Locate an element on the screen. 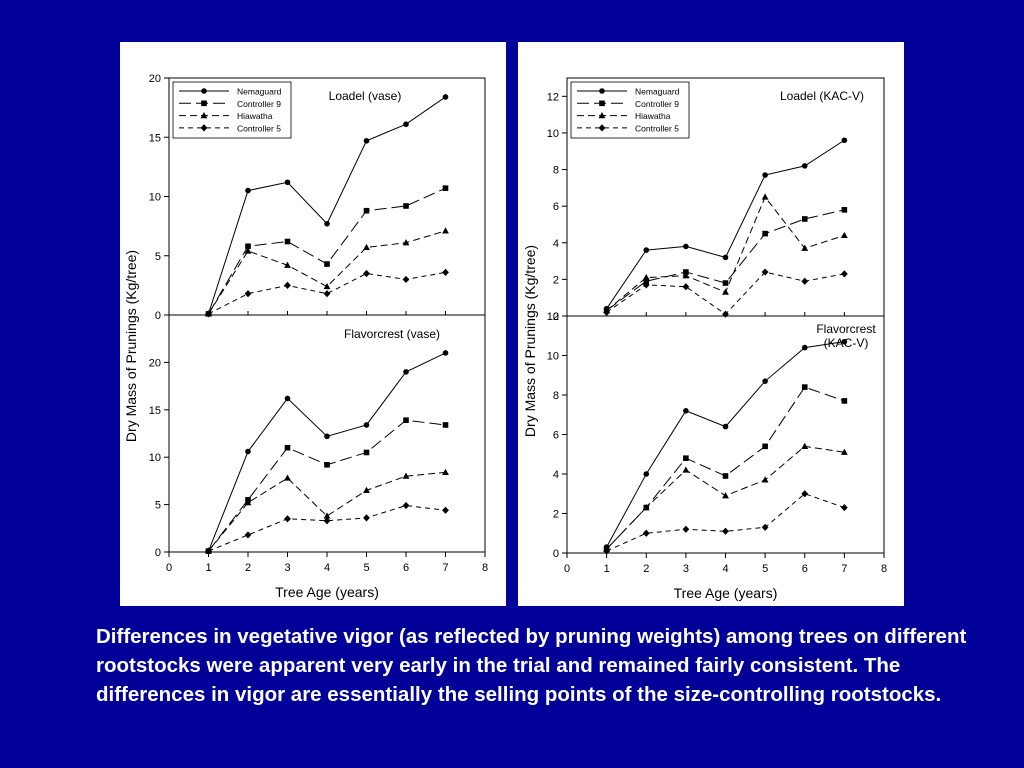 The image size is (1024, 768). chart-title-text: Loadel (KAC-V) is located at coordinates (822, 96).